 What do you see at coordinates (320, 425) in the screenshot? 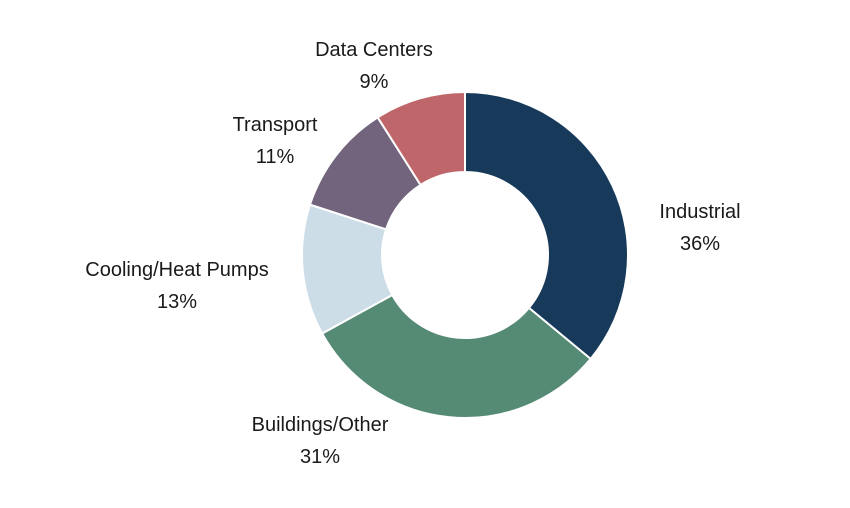
I see `slice-label: Buildings/Other` at bounding box center [320, 425].